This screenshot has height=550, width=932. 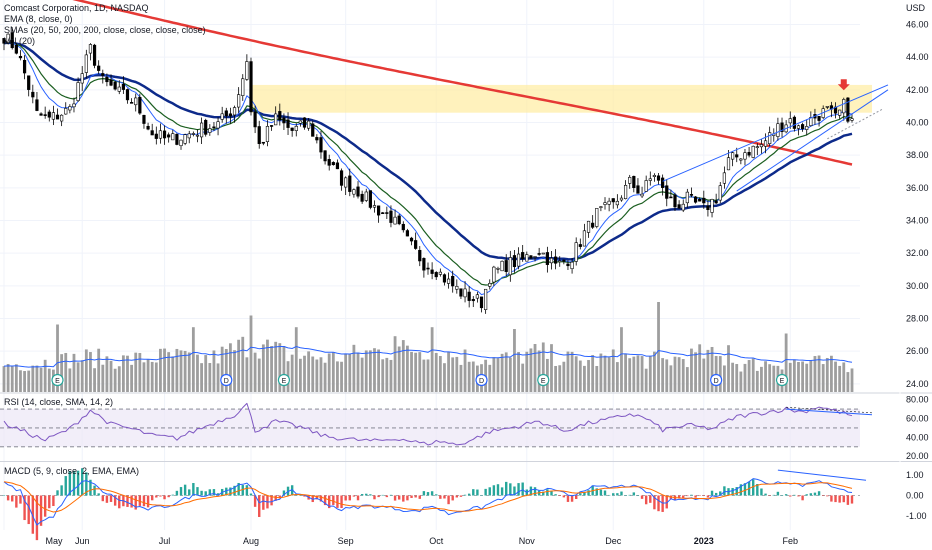 What do you see at coordinates (915, 475) in the screenshot?
I see `macd-tick-label: 1.00` at bounding box center [915, 475].